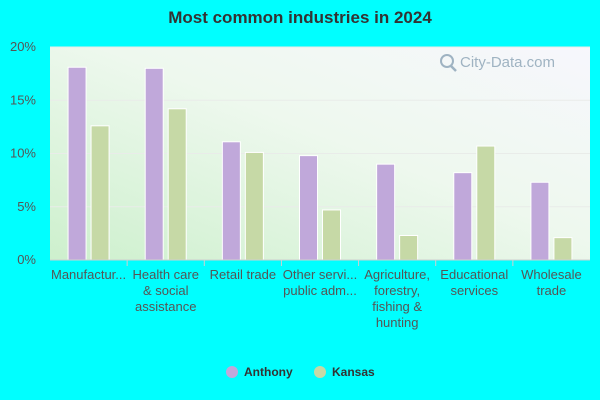  I want to click on x-category-label: Wholesale trade, so click(551, 282).